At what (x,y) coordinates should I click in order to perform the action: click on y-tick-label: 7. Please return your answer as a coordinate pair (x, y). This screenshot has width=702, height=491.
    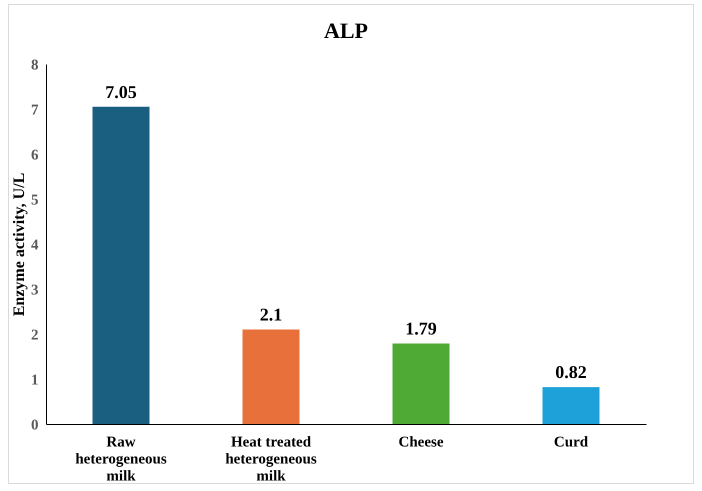
    Looking at the image, I should click on (35, 110).